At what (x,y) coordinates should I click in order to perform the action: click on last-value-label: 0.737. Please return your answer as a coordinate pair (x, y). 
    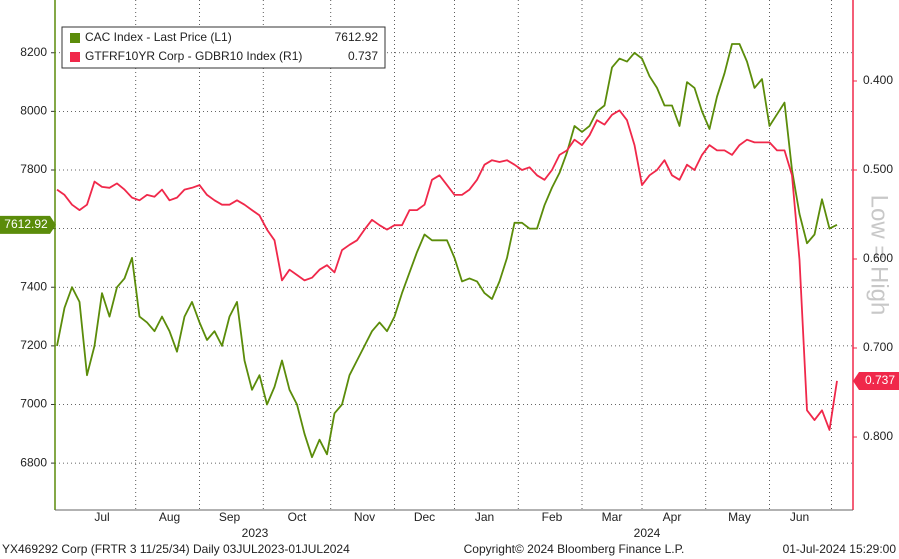
    Looking at the image, I should click on (880, 380).